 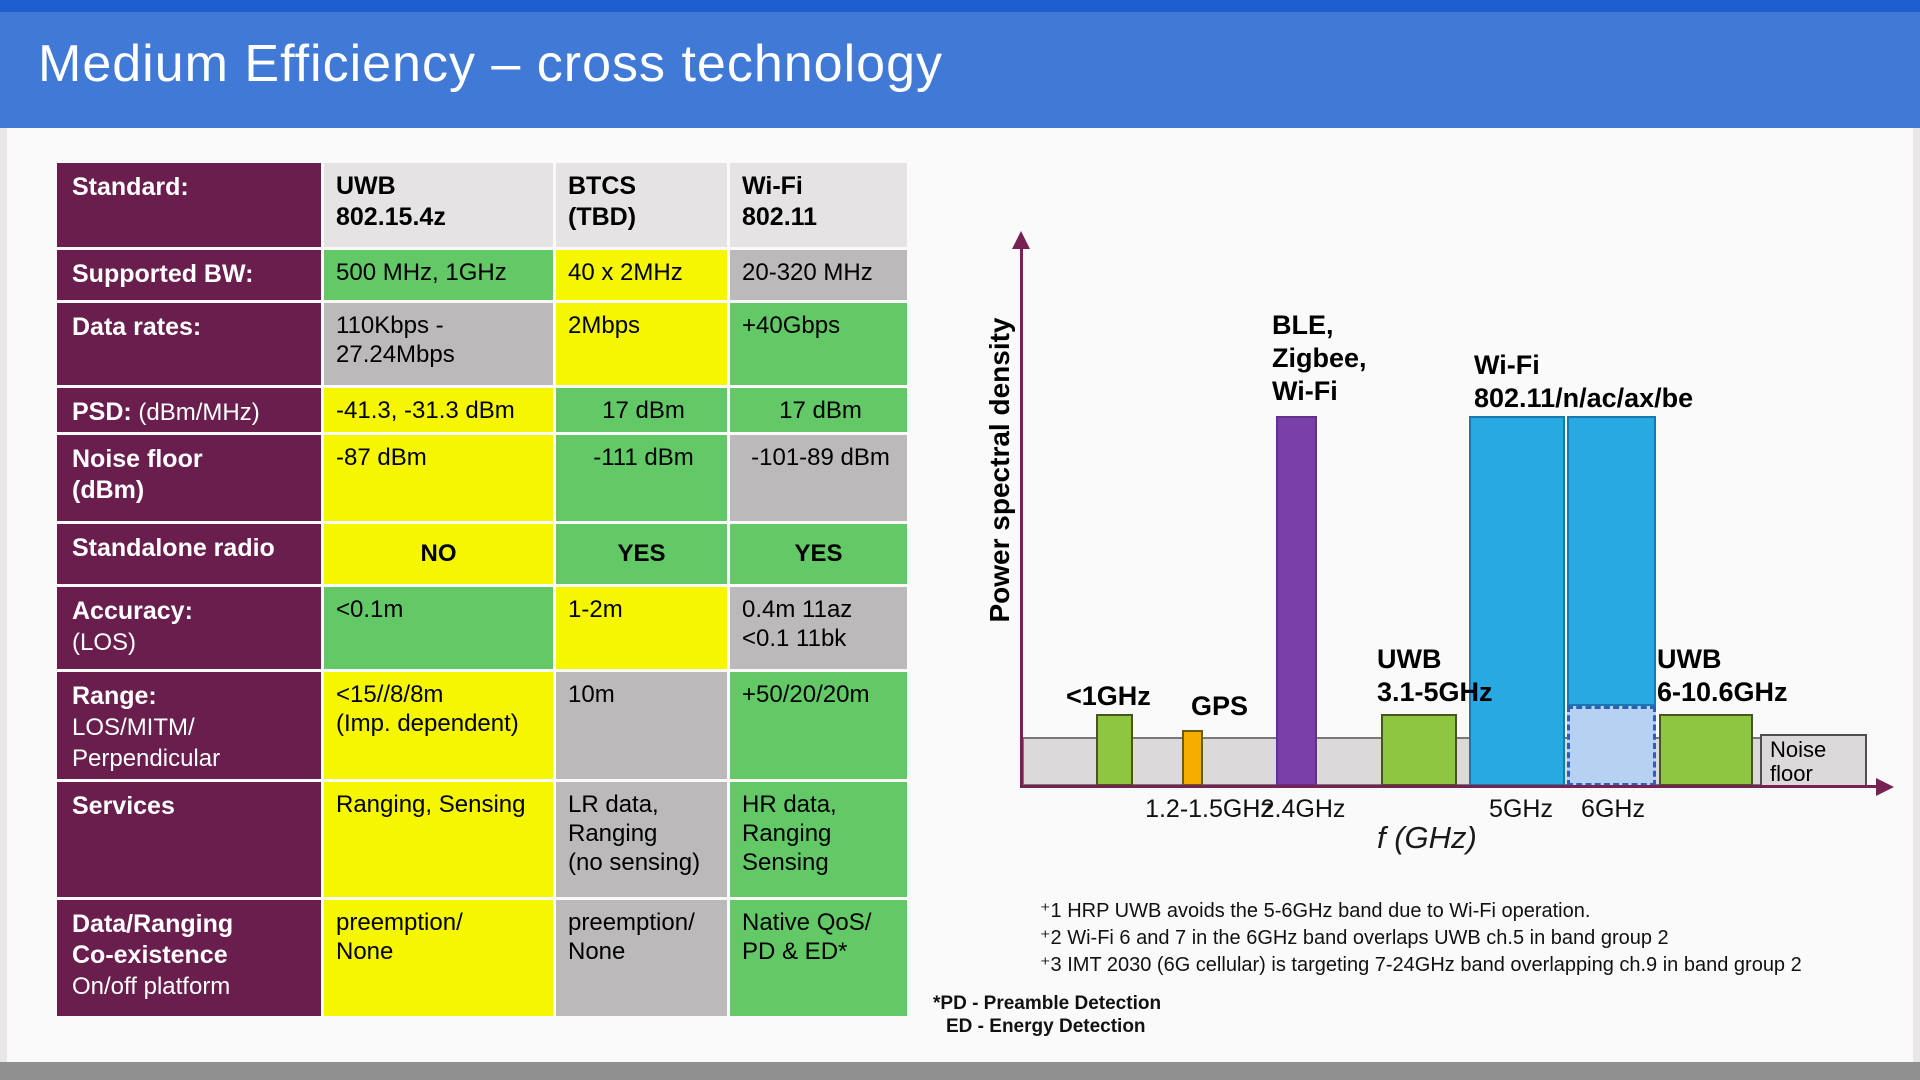 What do you see at coordinates (1813, 761) in the screenshot?
I see `noise-floor-label-box: Noise floor` at bounding box center [1813, 761].